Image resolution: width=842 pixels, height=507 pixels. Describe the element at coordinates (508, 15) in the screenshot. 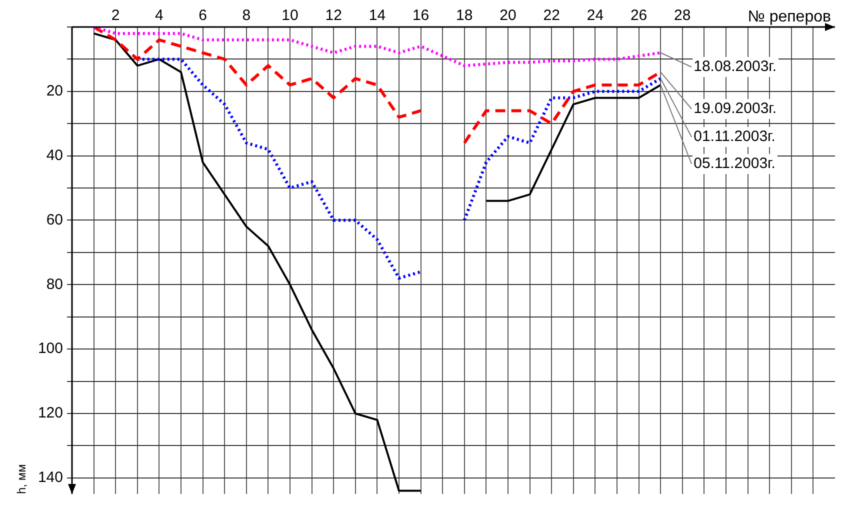

I see `x-tick-label: 20` at that location.